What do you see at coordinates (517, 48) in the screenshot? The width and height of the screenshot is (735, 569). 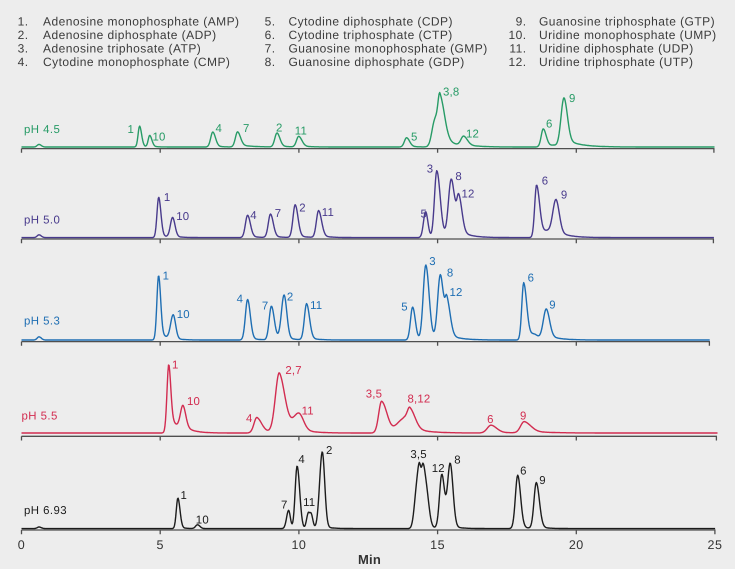 I see `svg-text: 11.` at bounding box center [517, 48].